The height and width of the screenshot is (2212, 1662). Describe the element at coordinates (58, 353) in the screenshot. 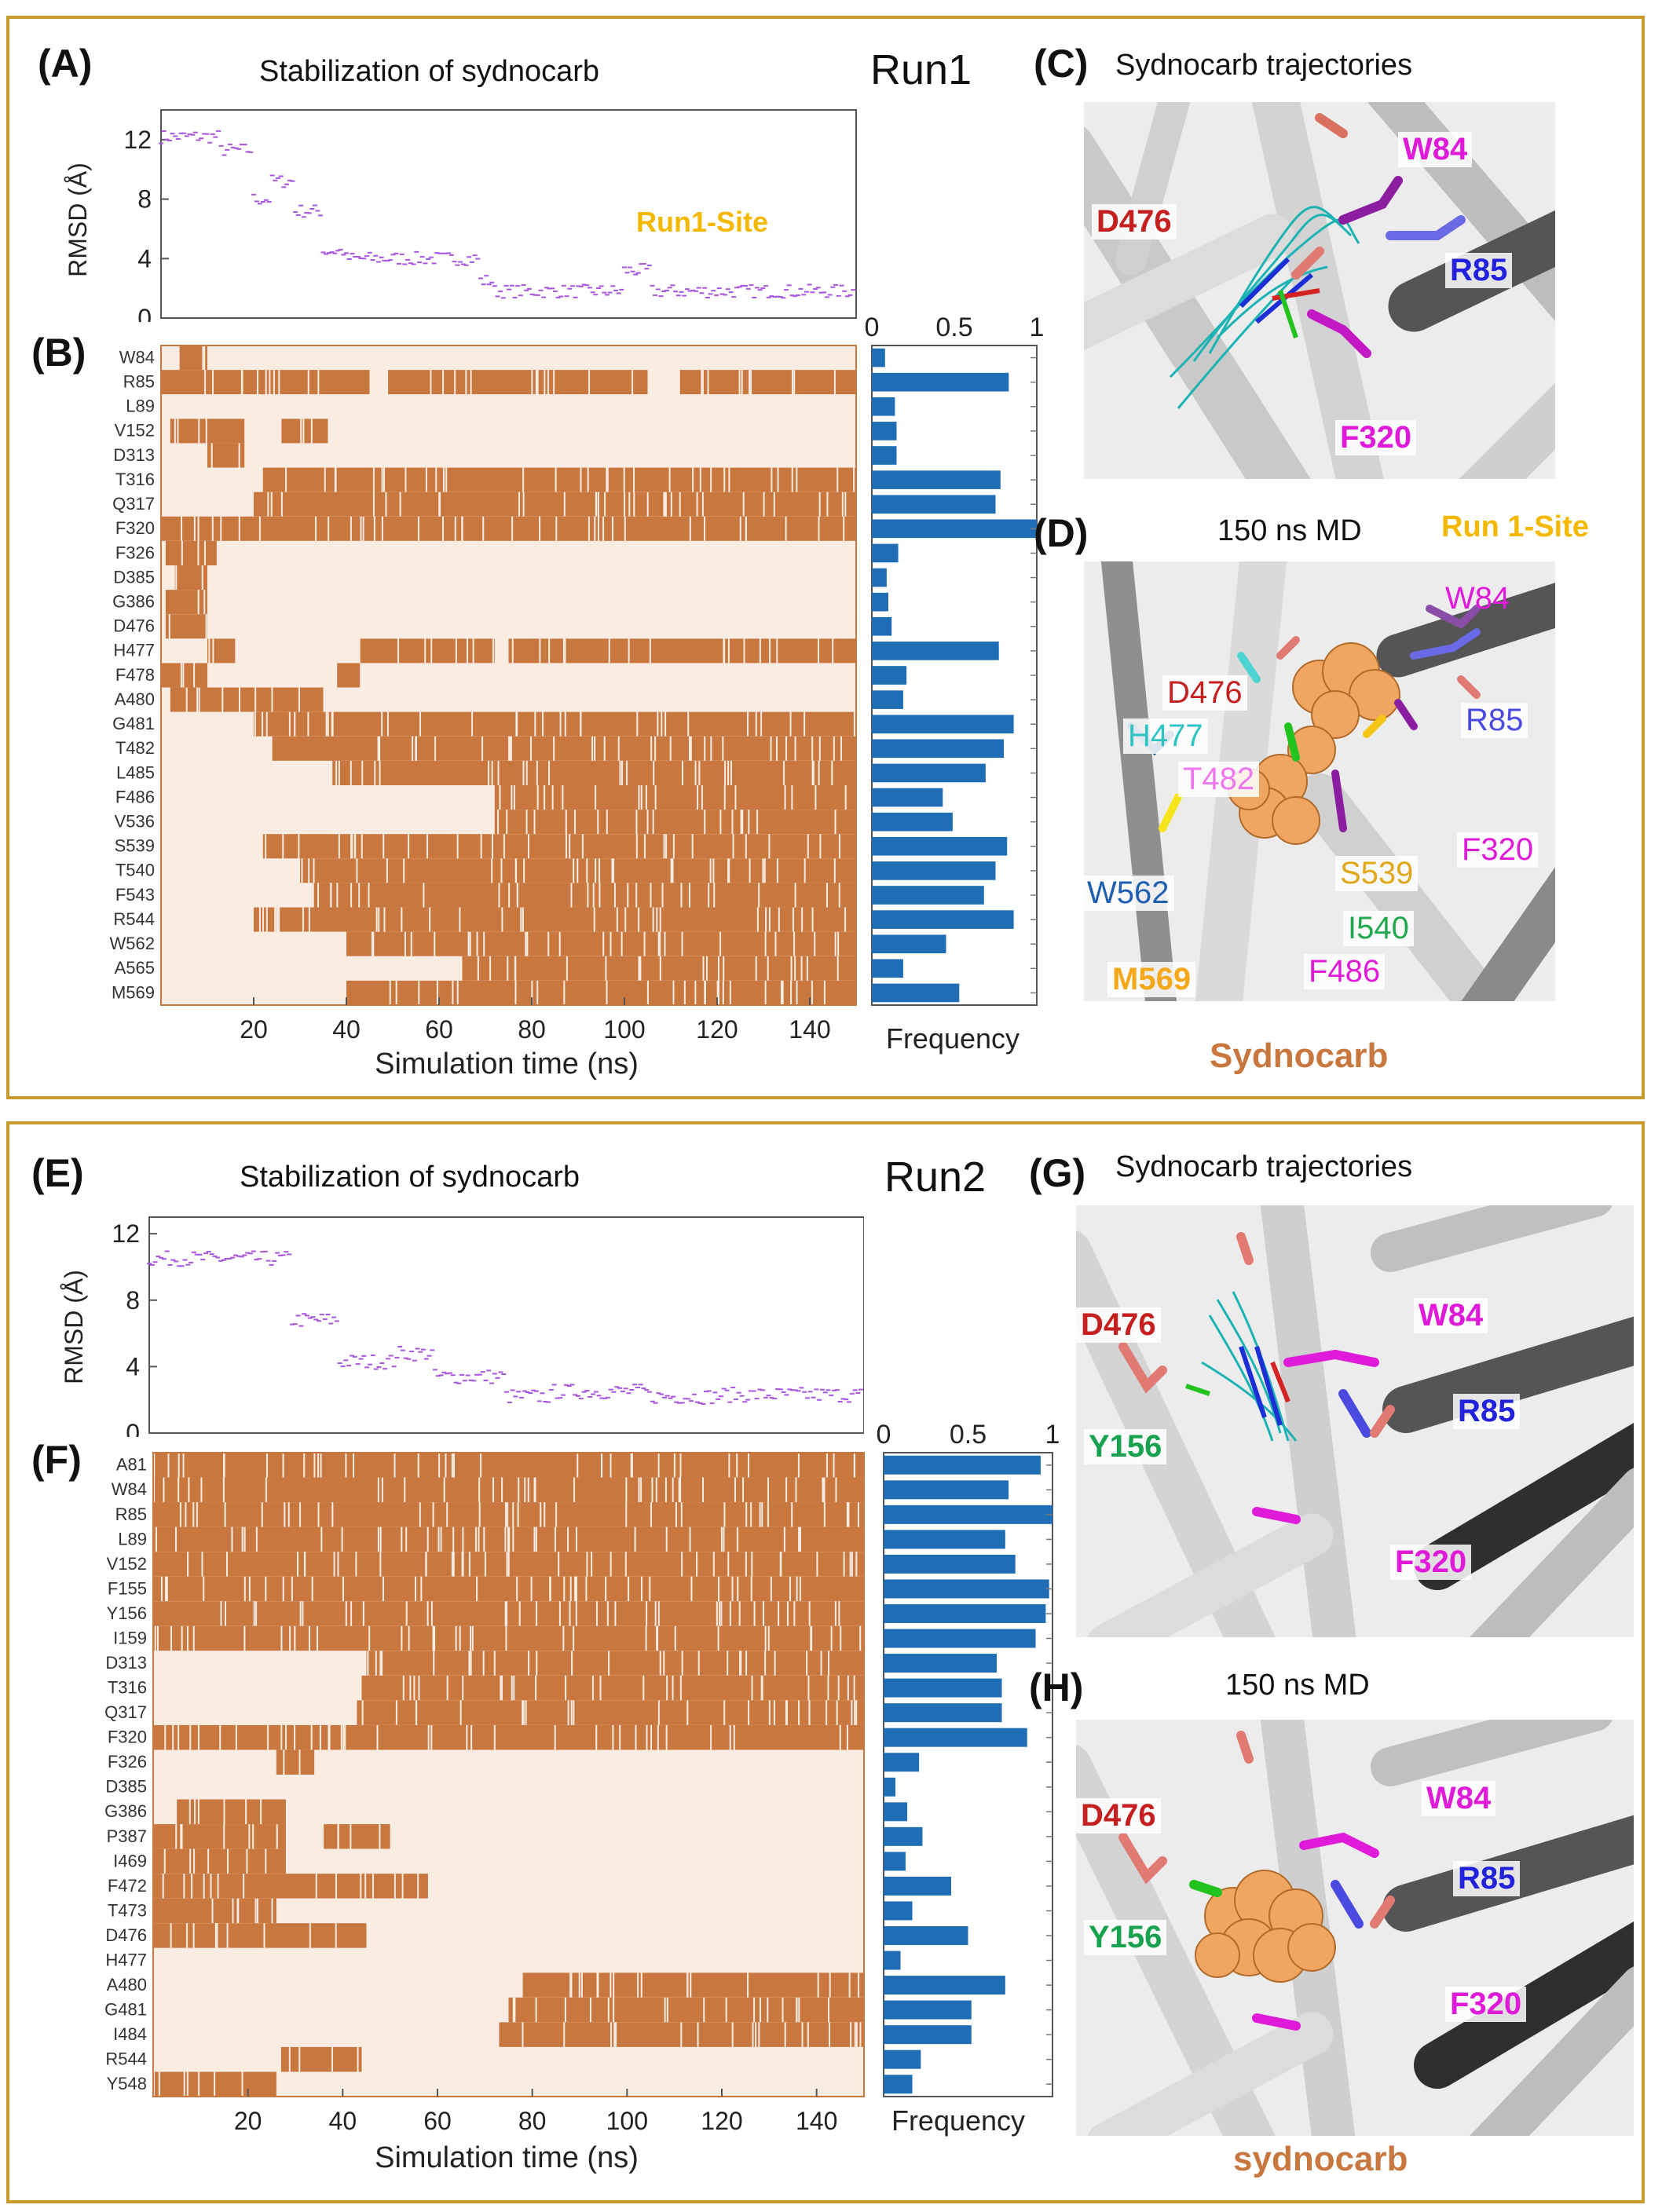

I see `panel-label-b: (B)` at that location.